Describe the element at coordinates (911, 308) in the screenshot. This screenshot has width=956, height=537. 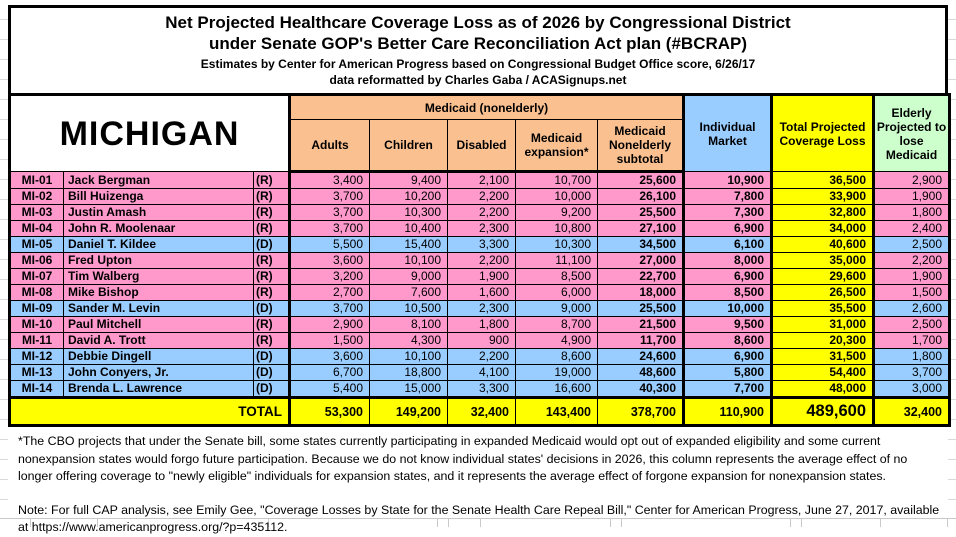
I see `cell-elderly: 2,600` at that location.